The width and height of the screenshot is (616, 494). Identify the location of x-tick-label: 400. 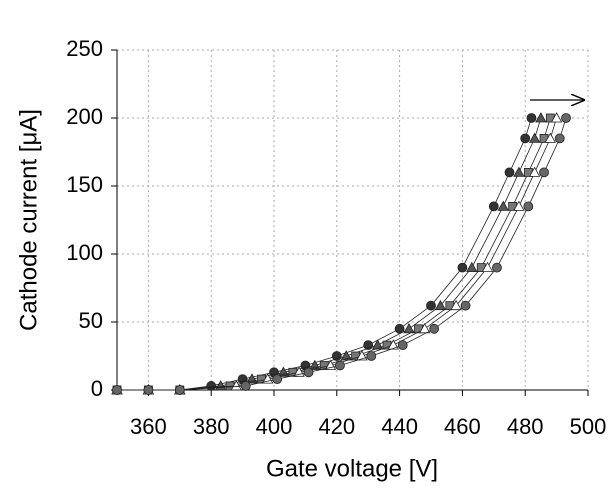
(274, 426).